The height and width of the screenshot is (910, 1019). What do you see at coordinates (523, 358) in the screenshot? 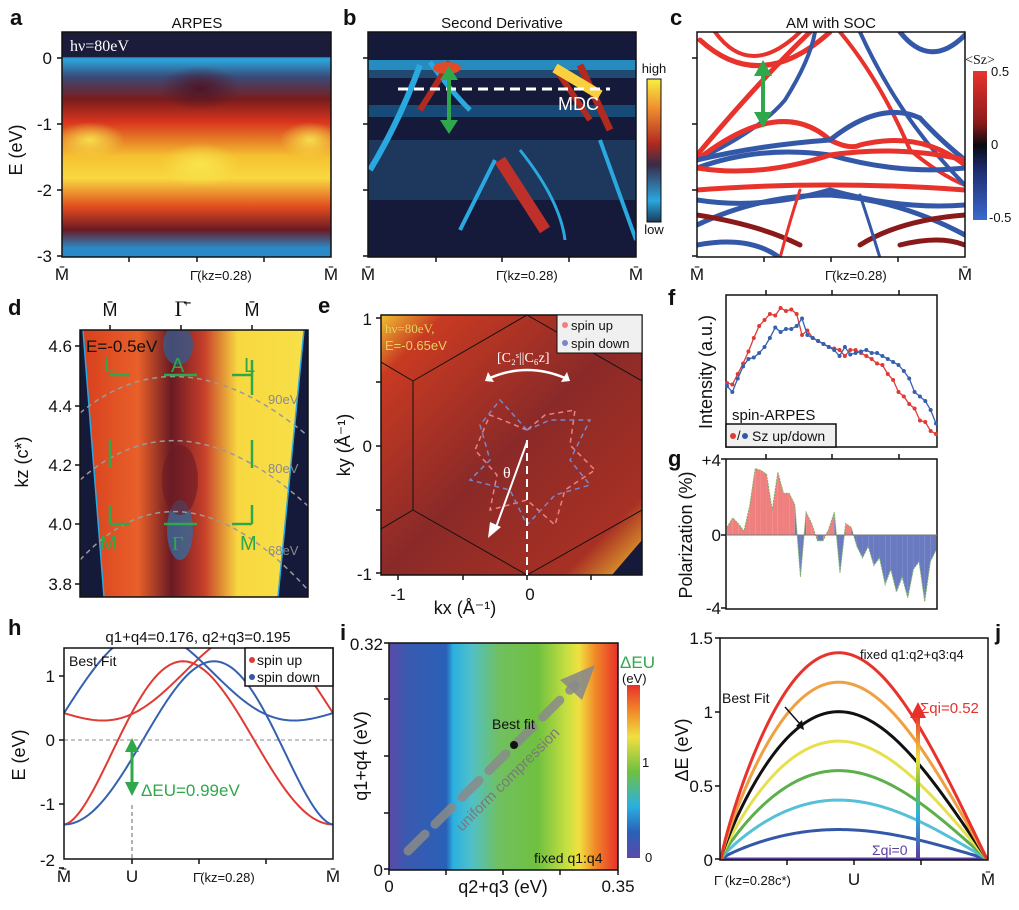
I see `e-symmetry-label: [C₂ˢ||C₆z]` at bounding box center [523, 358].